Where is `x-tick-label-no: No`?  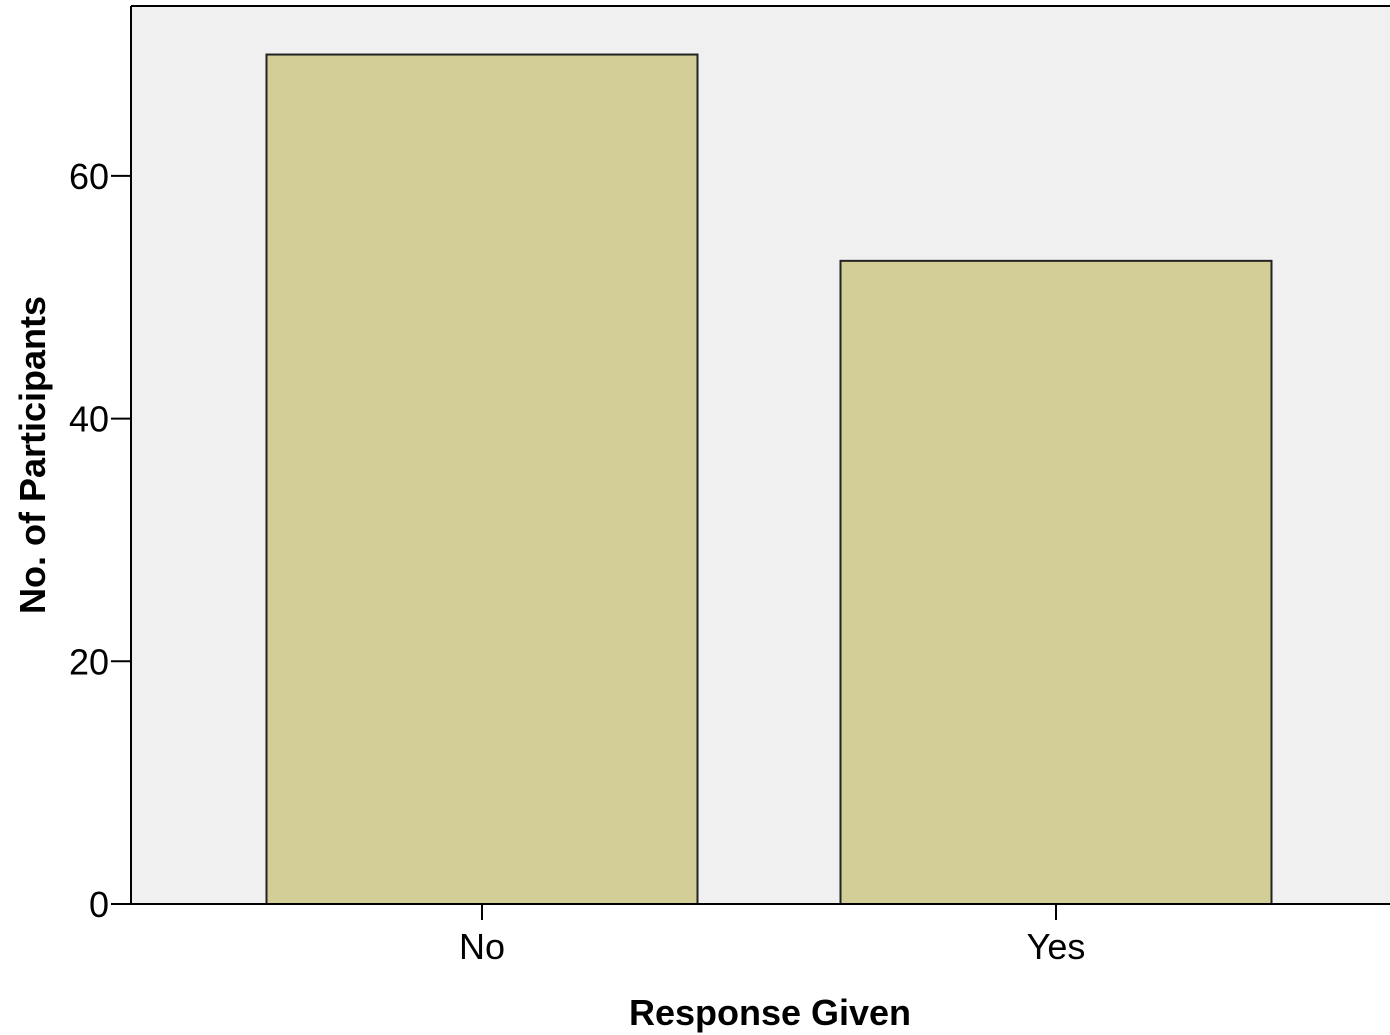
x-tick-label-no: No is located at coordinates (482, 946).